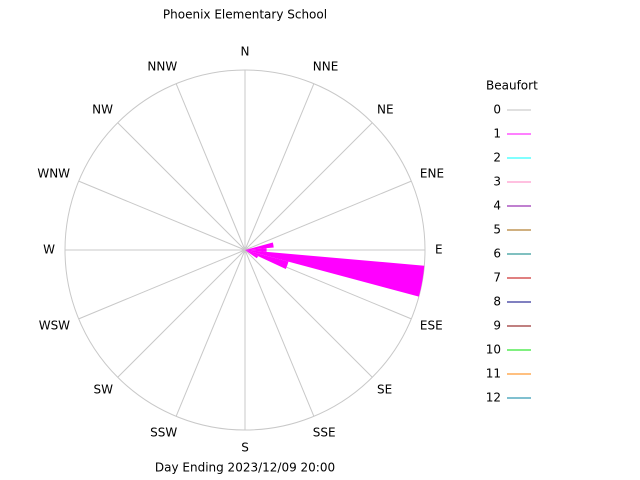 The height and width of the screenshot is (480, 640). Describe the element at coordinates (439, 250) in the screenshot. I see `compass-label: E` at that location.